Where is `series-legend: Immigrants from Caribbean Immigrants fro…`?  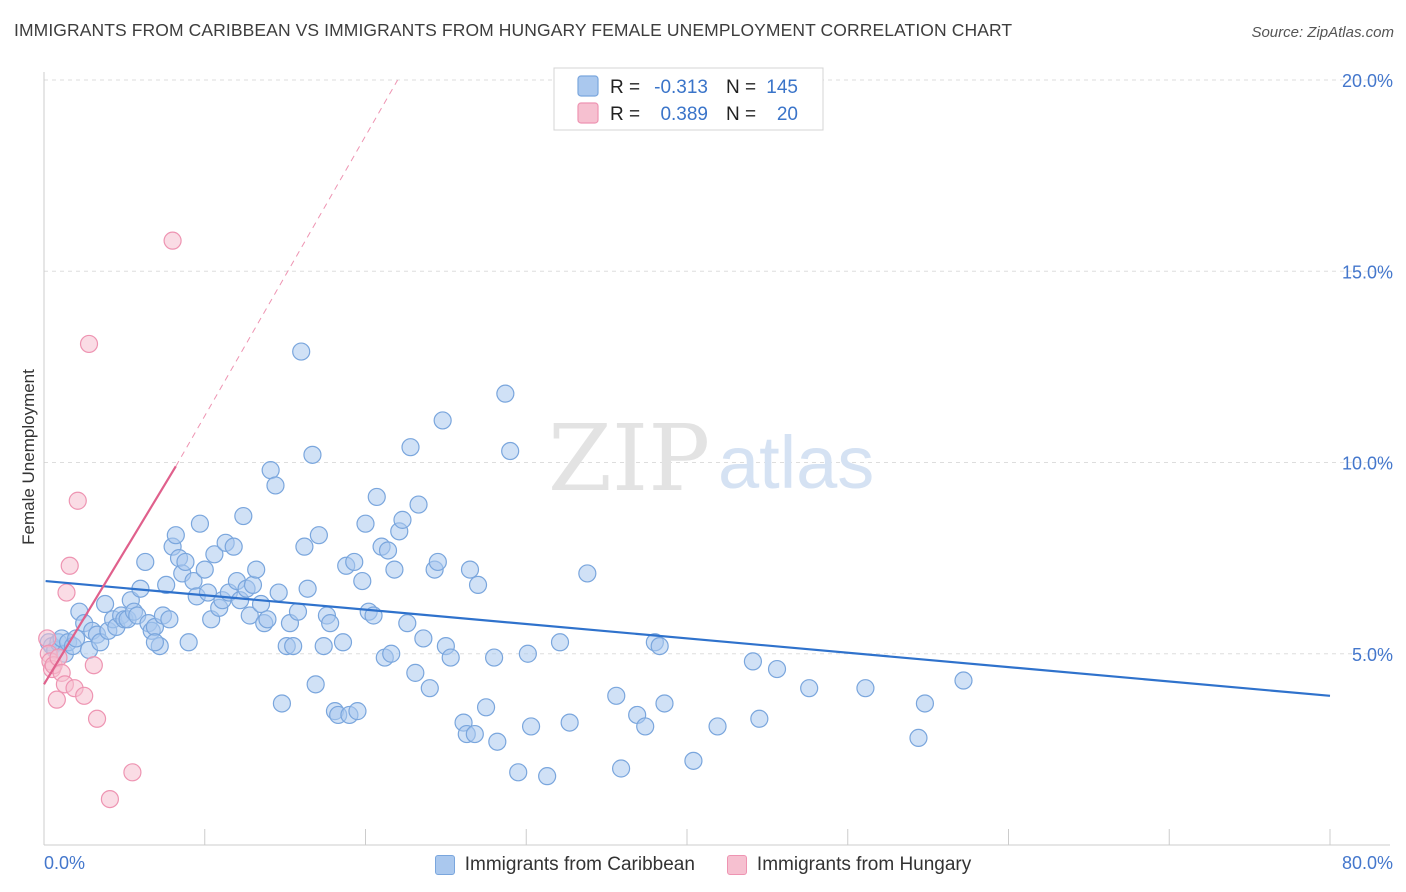
series-legend: Immigrants from Caribbean Immigrants fro… is located at coordinates (703, 865).